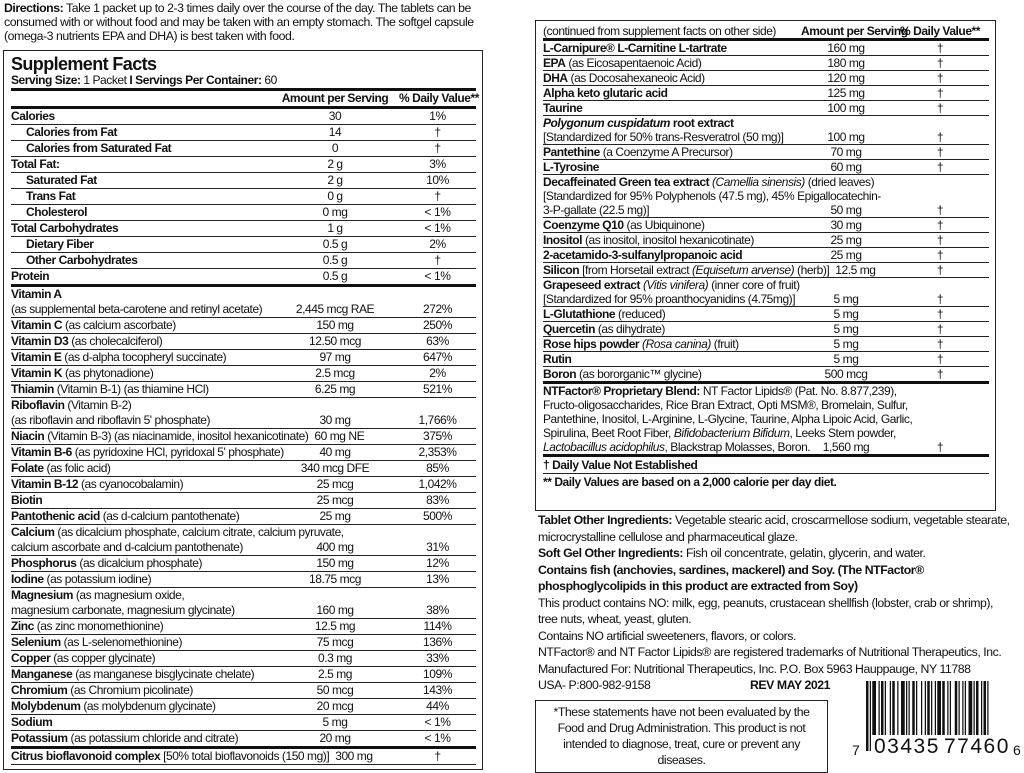  What do you see at coordinates (55, 516) in the screenshot?
I see `name-segment: Pantothenic acid` at bounding box center [55, 516].